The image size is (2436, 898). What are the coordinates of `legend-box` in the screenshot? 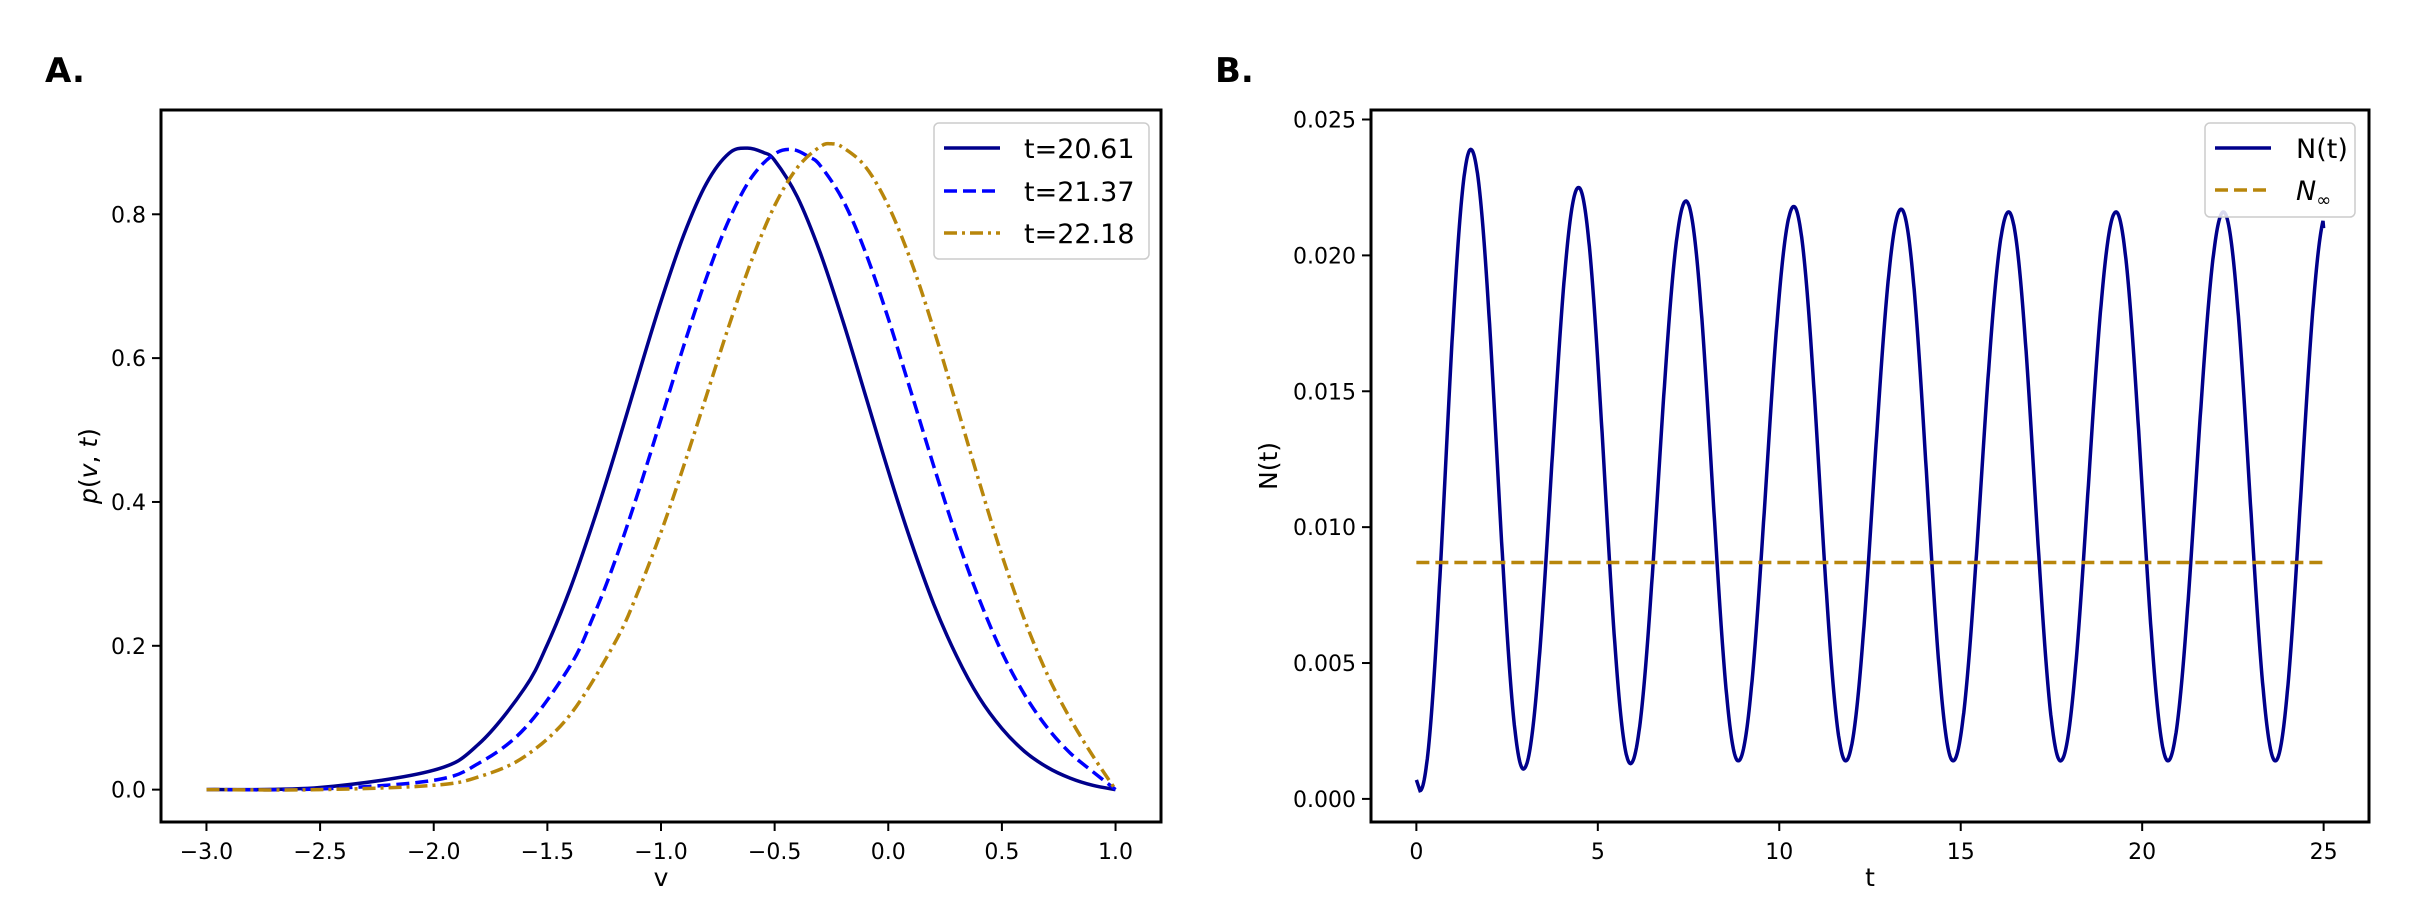 It's located at (1041, 191).